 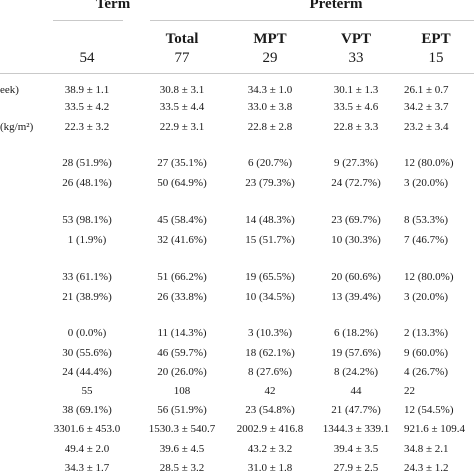 What do you see at coordinates (87, 468) in the screenshot?
I see `cell-term: 34.3 ± 1.7` at bounding box center [87, 468].